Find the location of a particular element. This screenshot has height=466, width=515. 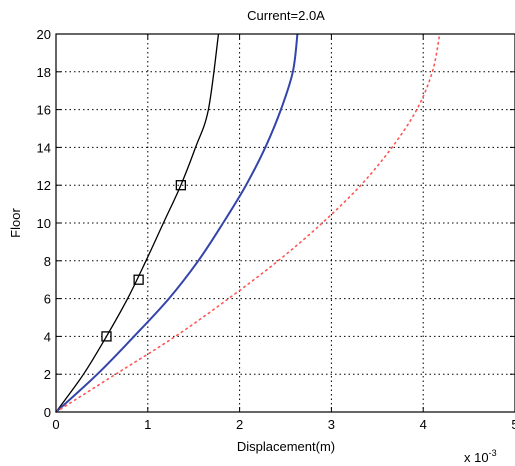

y-tick-label: 10 is located at coordinates (44, 223).